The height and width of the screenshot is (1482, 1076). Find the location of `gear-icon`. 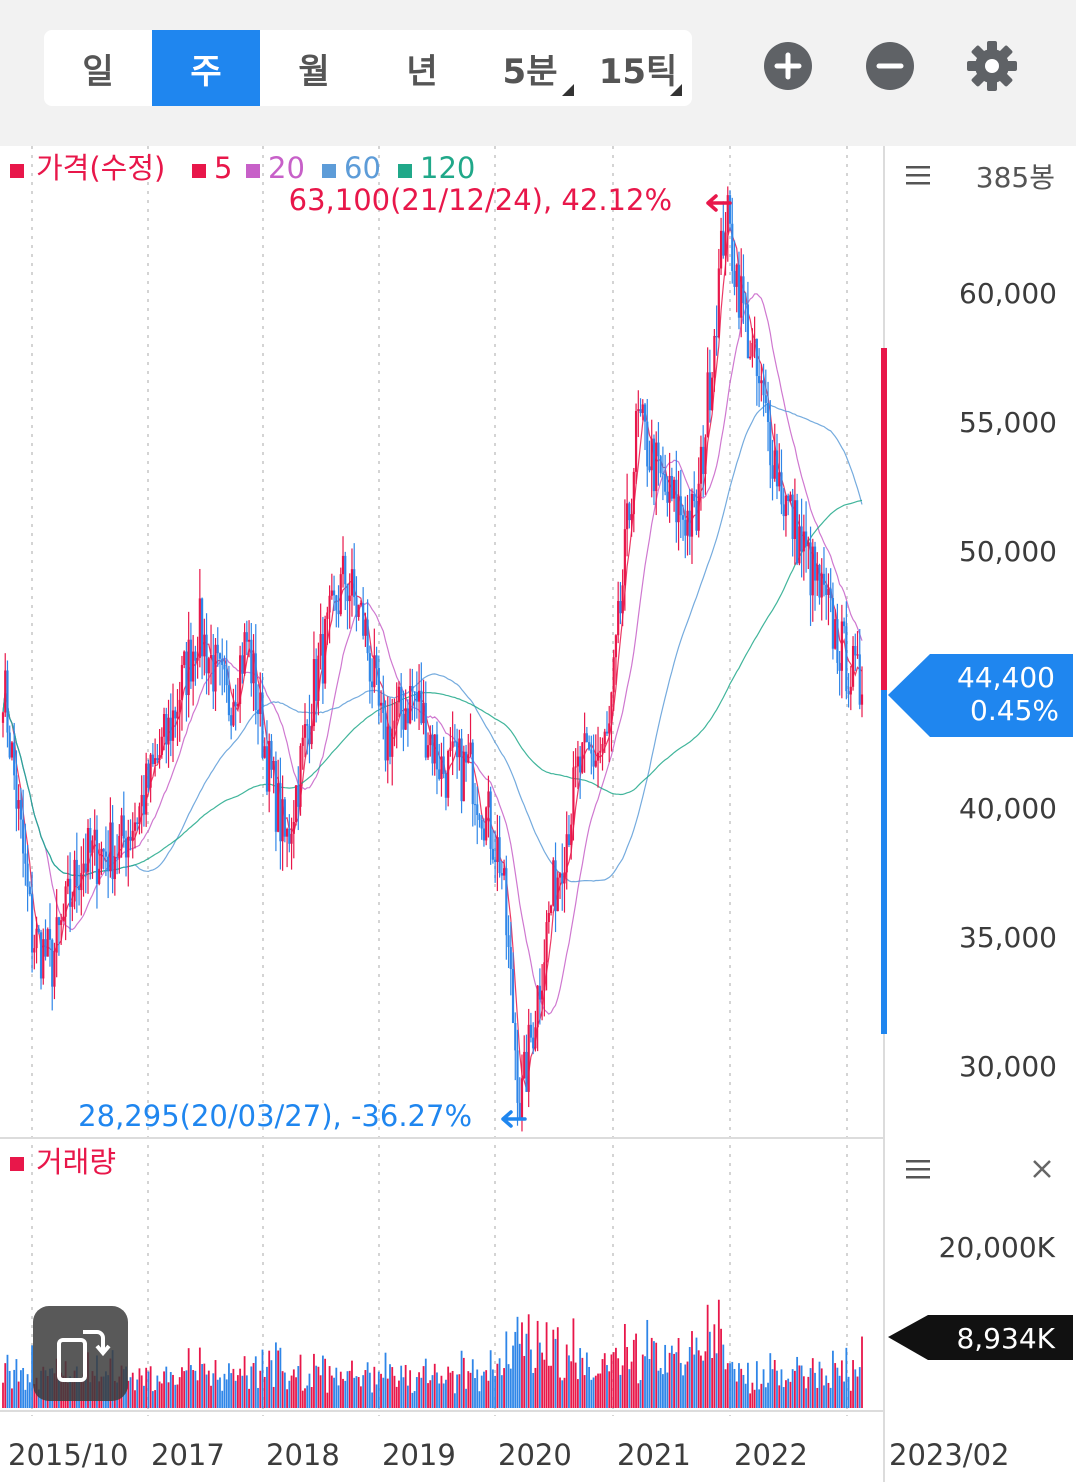

gear-icon is located at coordinates (992, 66).